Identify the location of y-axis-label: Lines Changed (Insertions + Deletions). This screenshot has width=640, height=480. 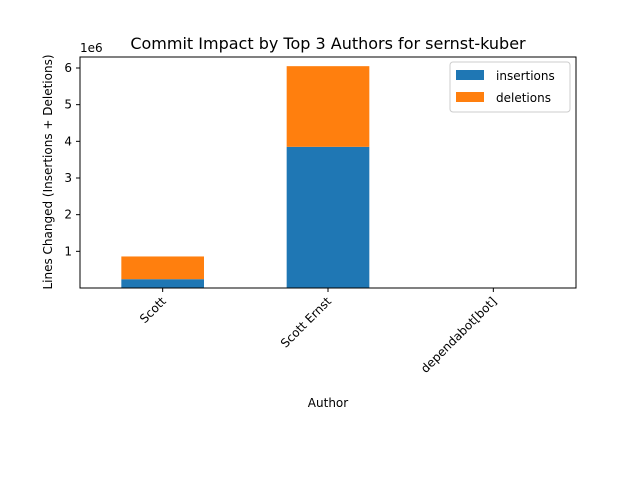
(48, 171).